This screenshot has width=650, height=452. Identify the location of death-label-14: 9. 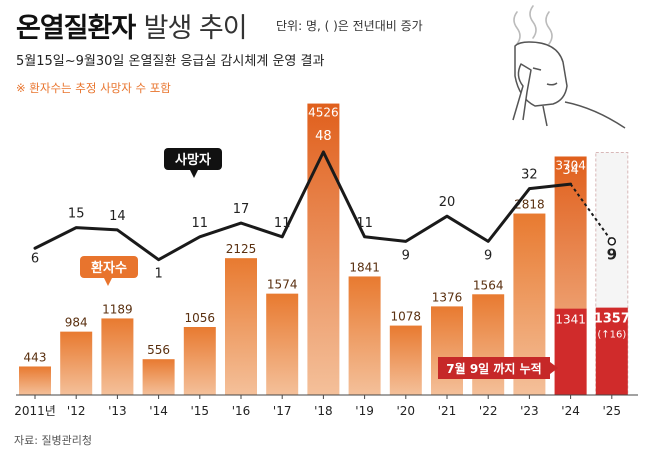
(612, 254).